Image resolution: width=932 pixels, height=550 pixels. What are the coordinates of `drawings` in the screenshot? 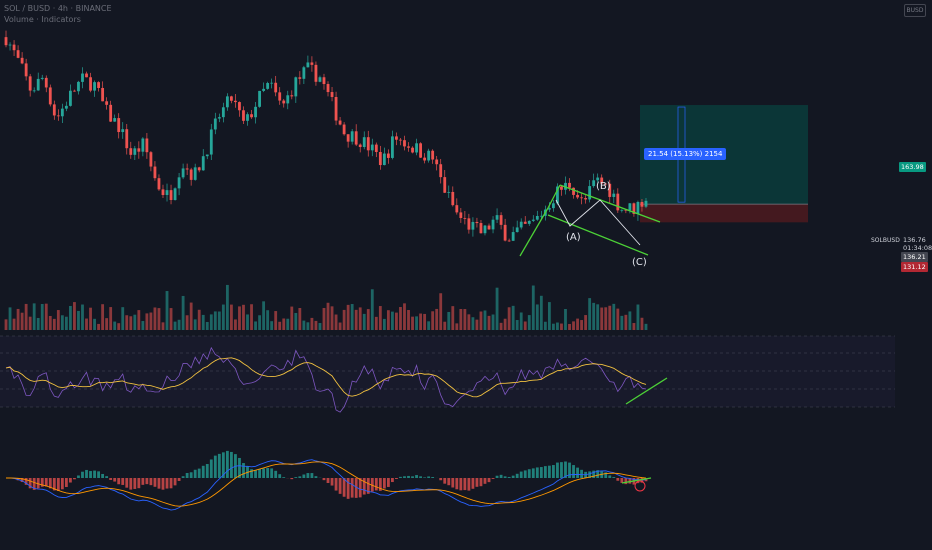 It's located at (593, 338).